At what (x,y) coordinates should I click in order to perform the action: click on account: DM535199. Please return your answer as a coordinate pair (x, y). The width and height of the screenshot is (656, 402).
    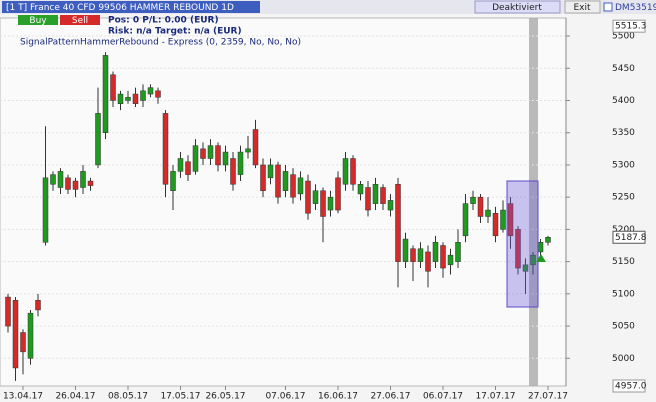
    Looking at the image, I should click on (635, 8).